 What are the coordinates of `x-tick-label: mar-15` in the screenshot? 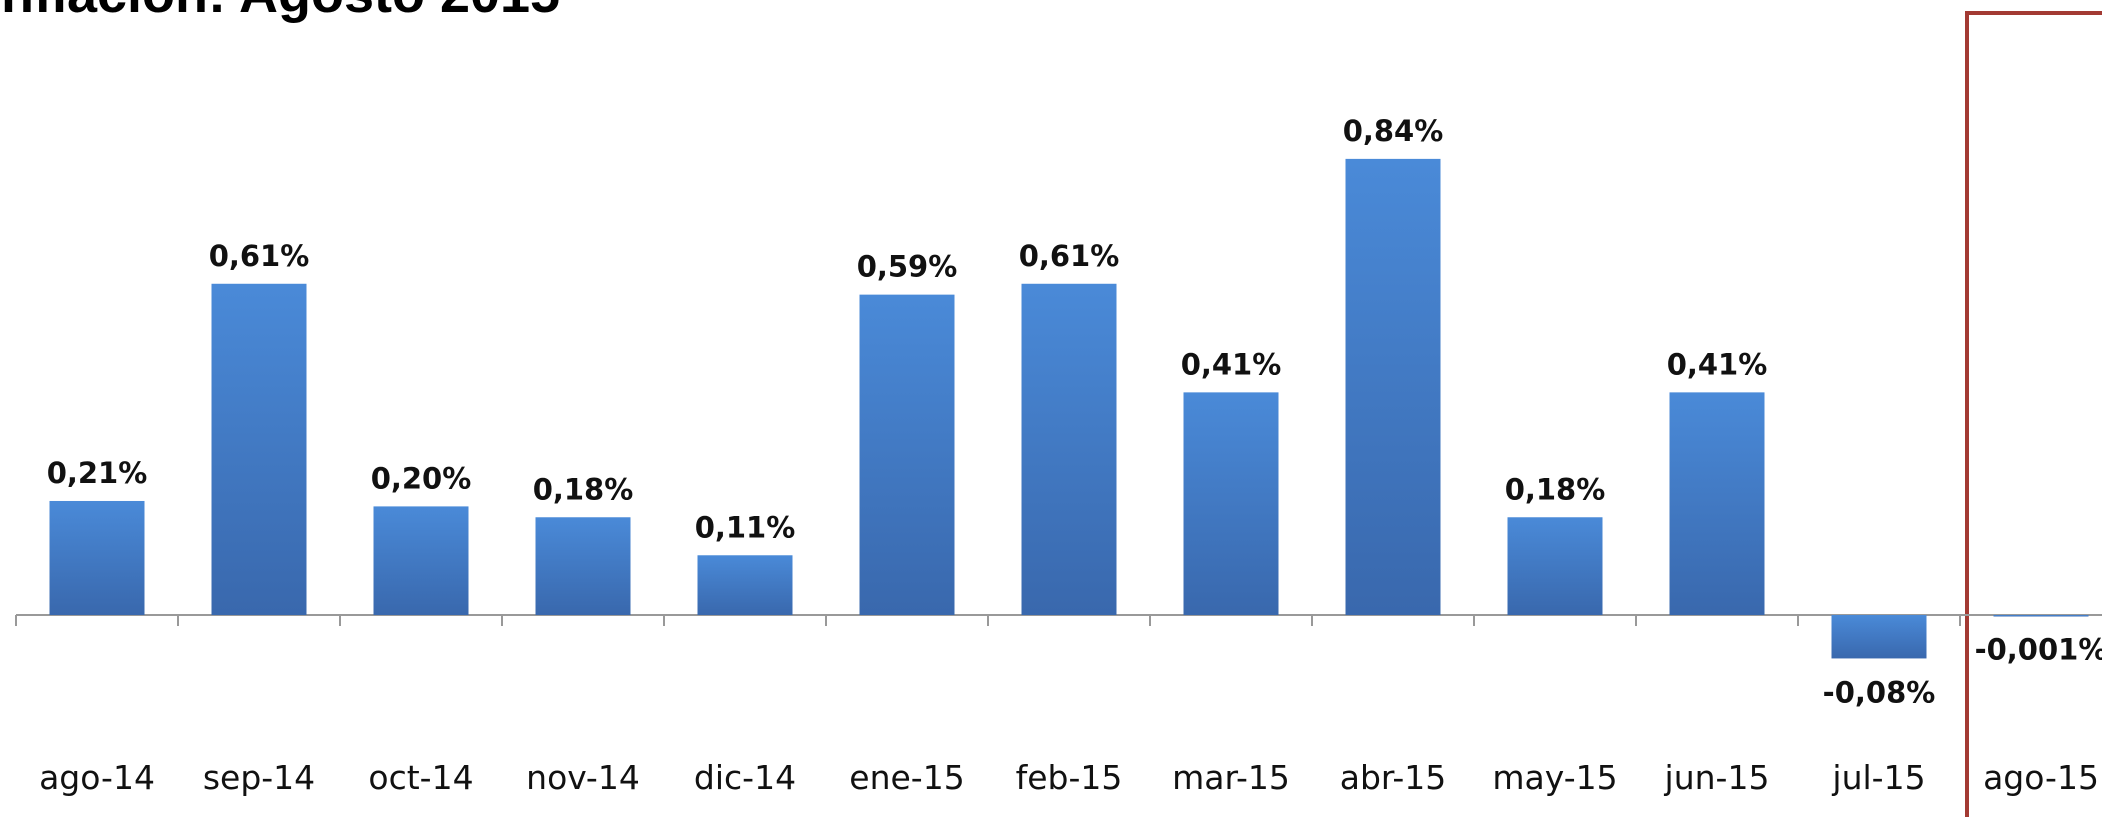 It's located at (1231, 777).